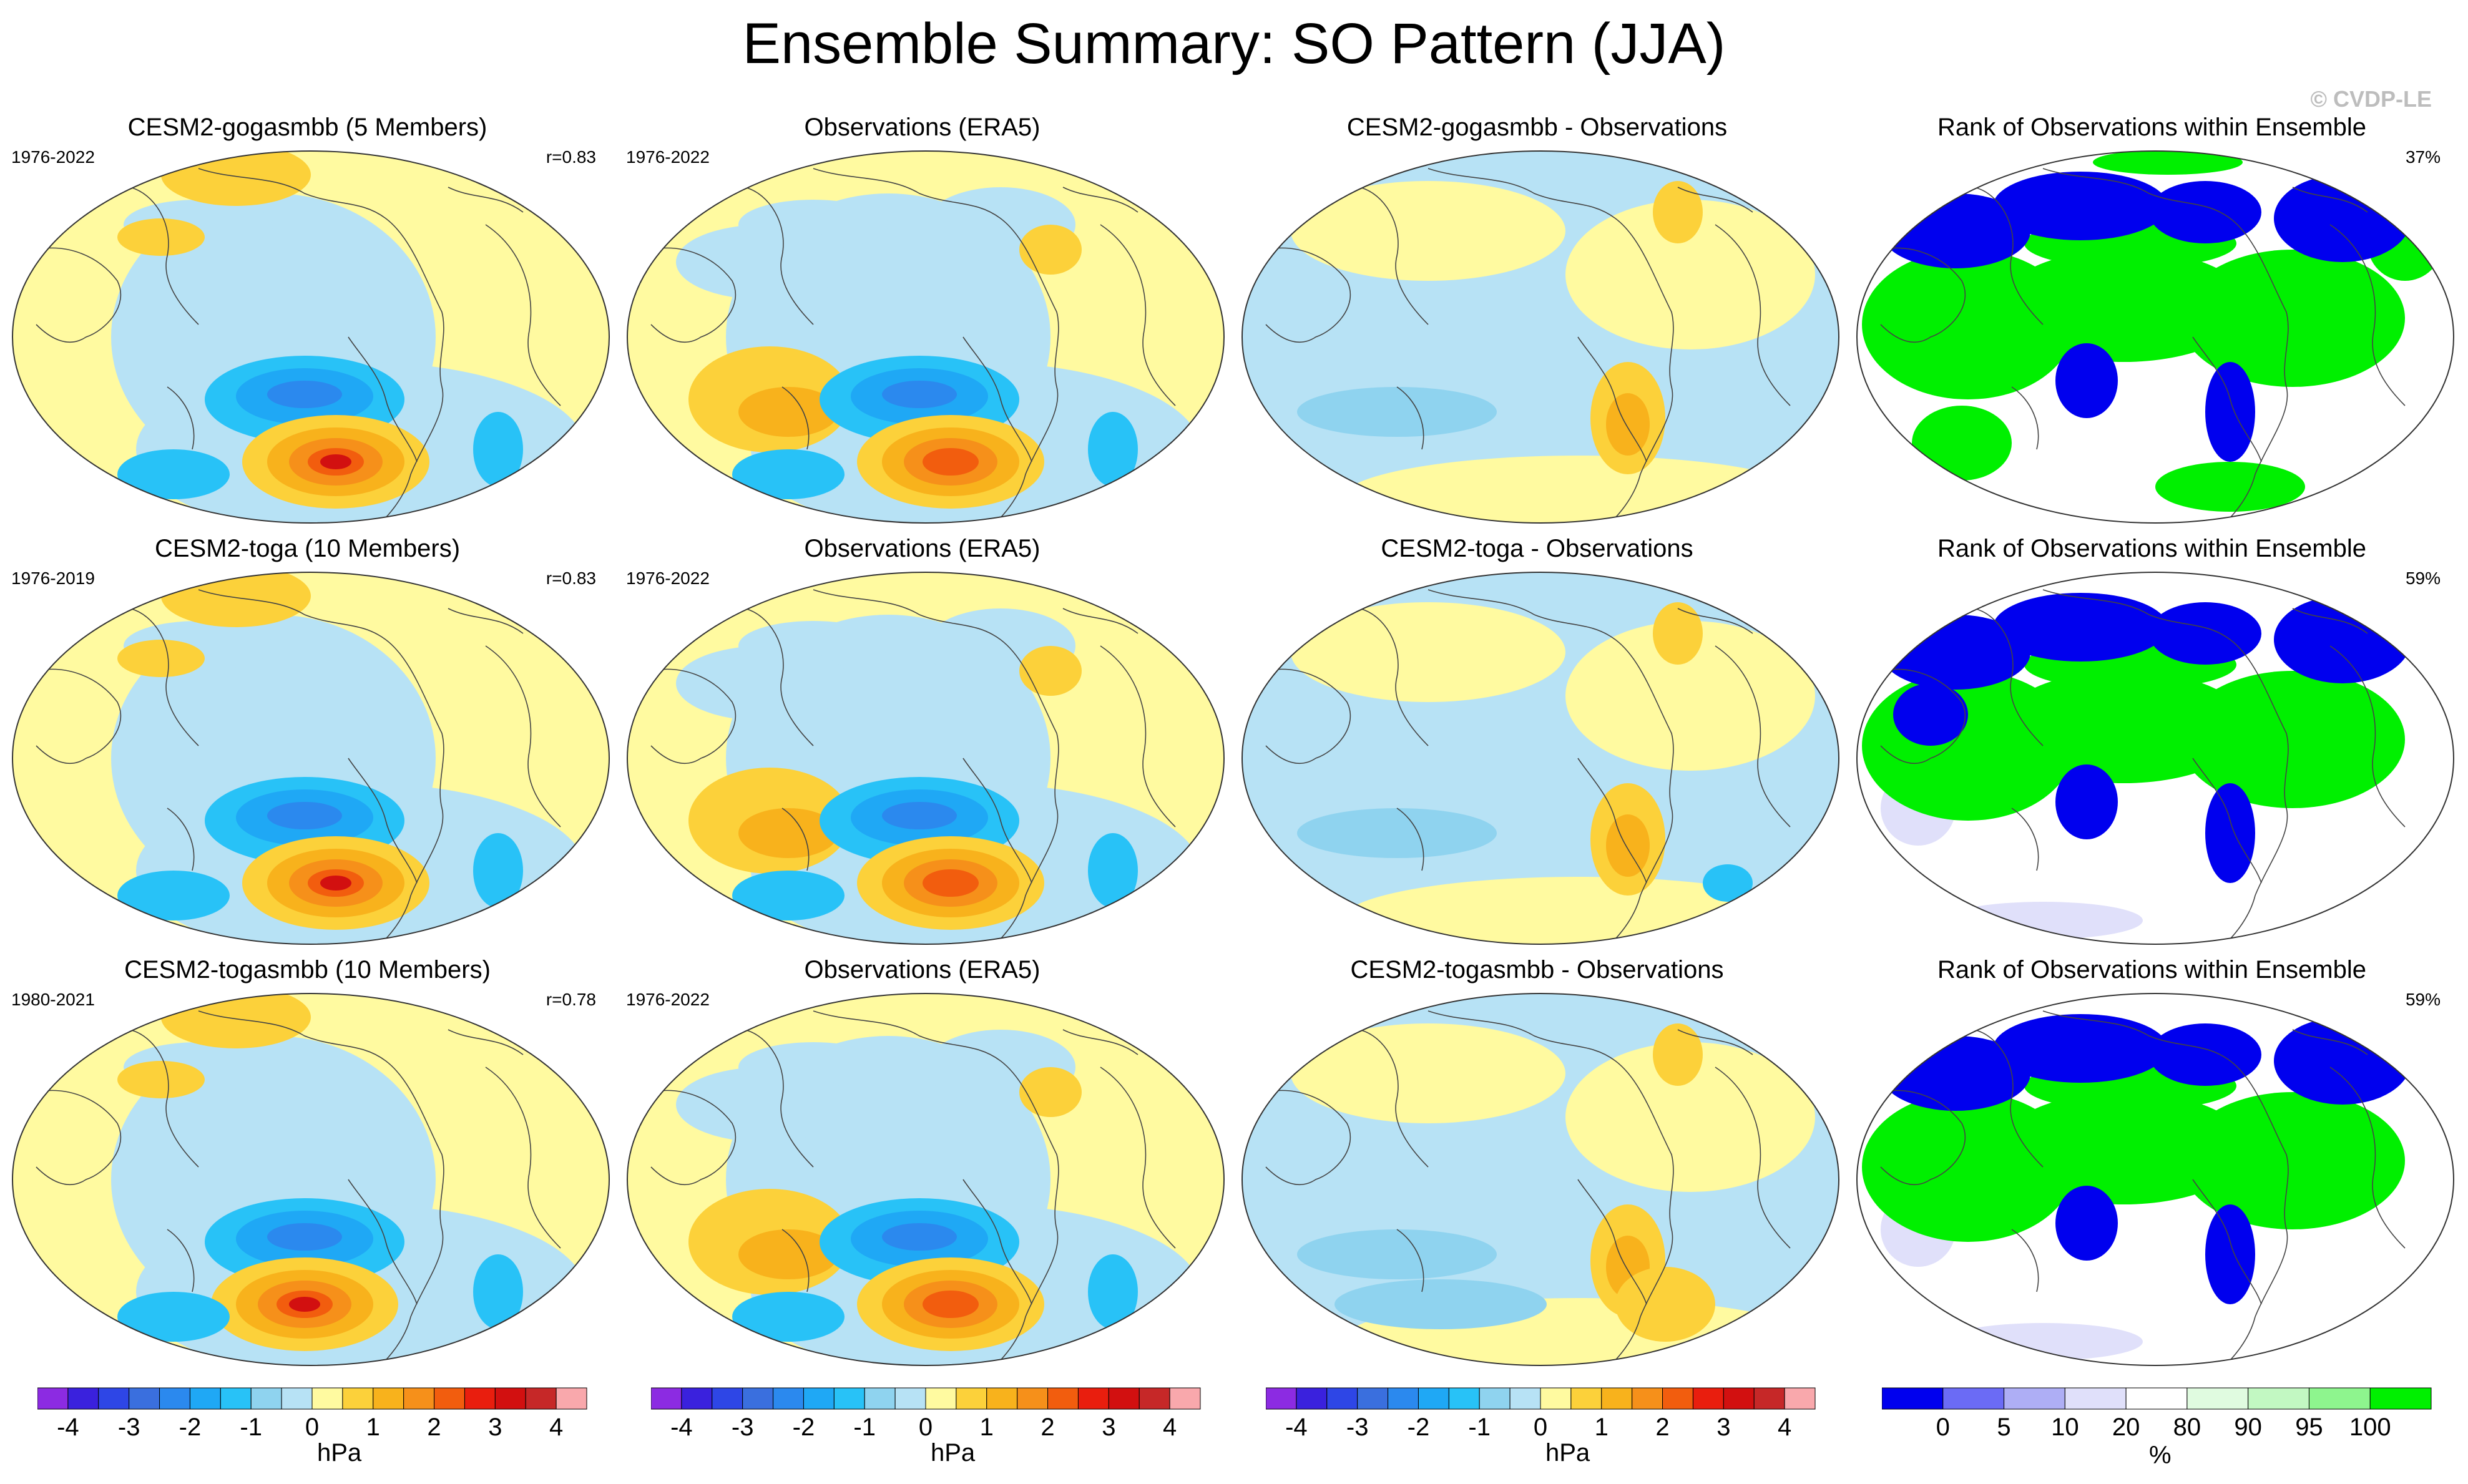 Image resolution: width=2468 pixels, height=1484 pixels. Describe the element at coordinates (373, 1427) in the screenshot. I see `colorbar-tick-label: 1` at that location.